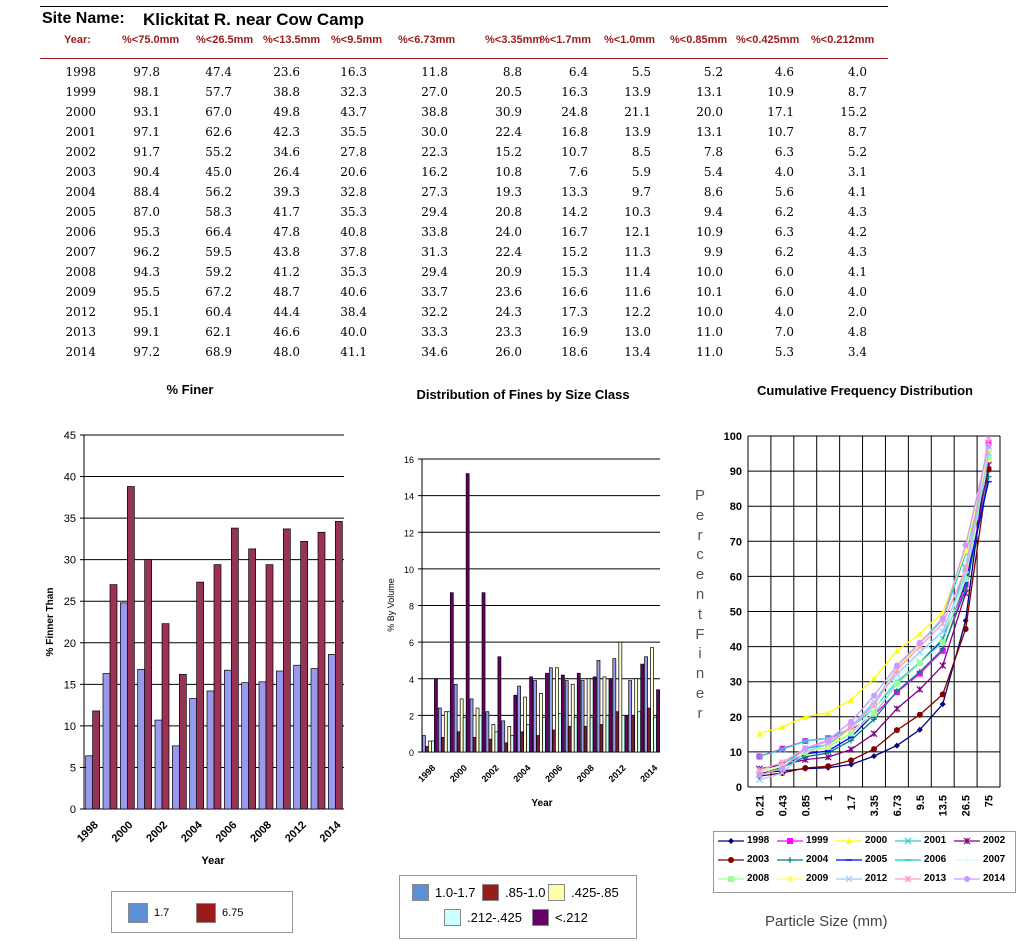  I want to click on chart1-xtick-label: 2006, so click(227, 832).